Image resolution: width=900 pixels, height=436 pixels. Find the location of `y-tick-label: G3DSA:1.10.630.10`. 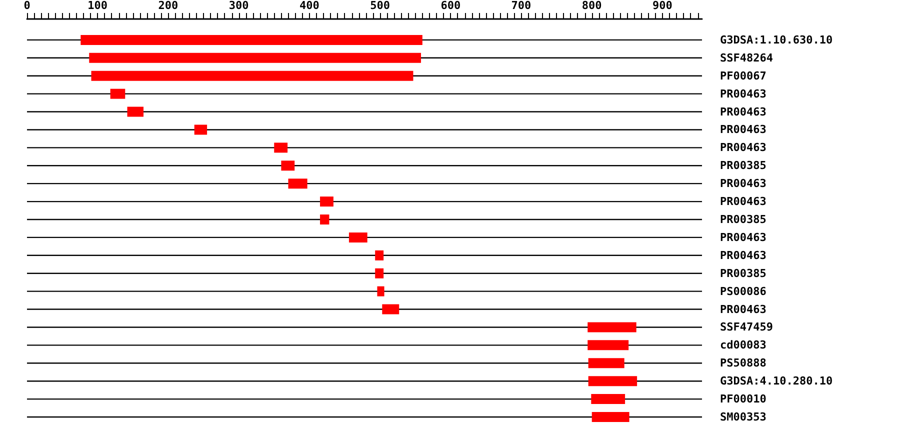

y-tick-label: G3DSA:1.10.630.10 is located at coordinates (776, 39).